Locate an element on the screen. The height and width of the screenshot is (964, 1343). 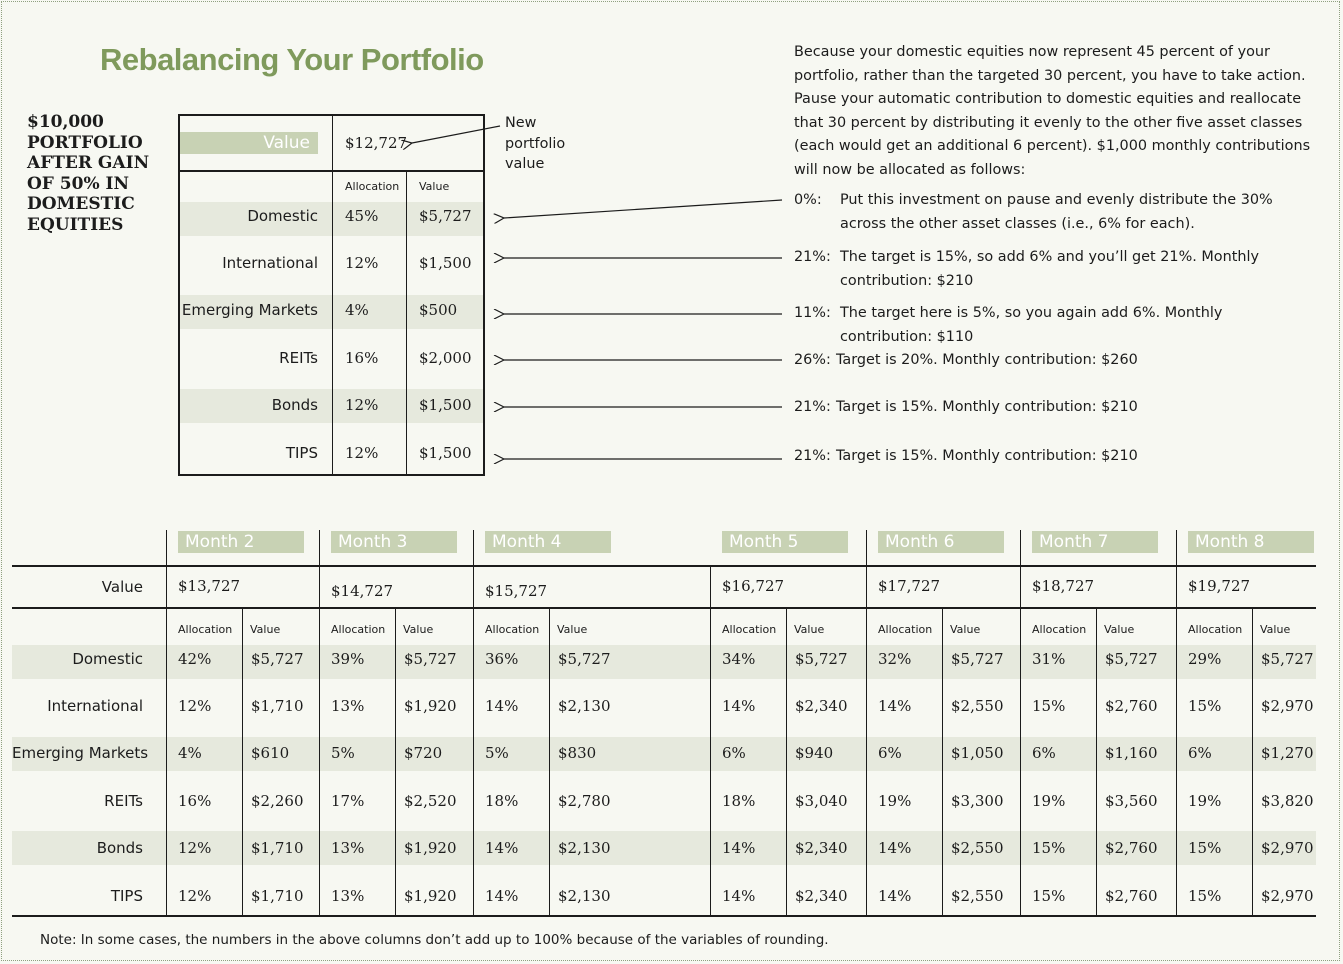
allocation-cell: 19% is located at coordinates (1205, 801).